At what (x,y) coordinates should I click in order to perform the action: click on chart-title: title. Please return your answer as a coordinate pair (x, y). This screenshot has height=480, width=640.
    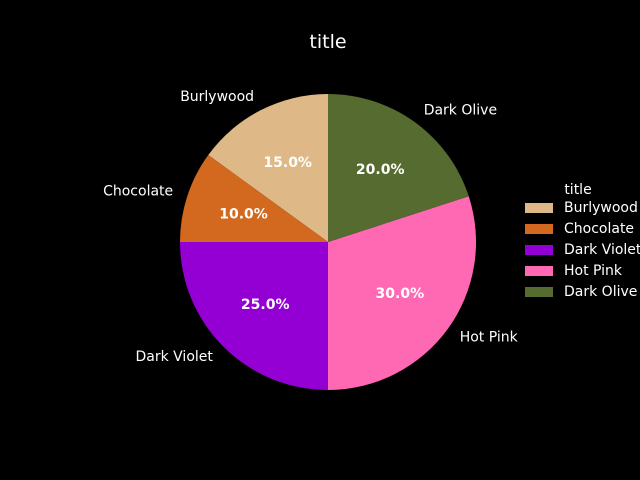
    Looking at the image, I should click on (327, 42).